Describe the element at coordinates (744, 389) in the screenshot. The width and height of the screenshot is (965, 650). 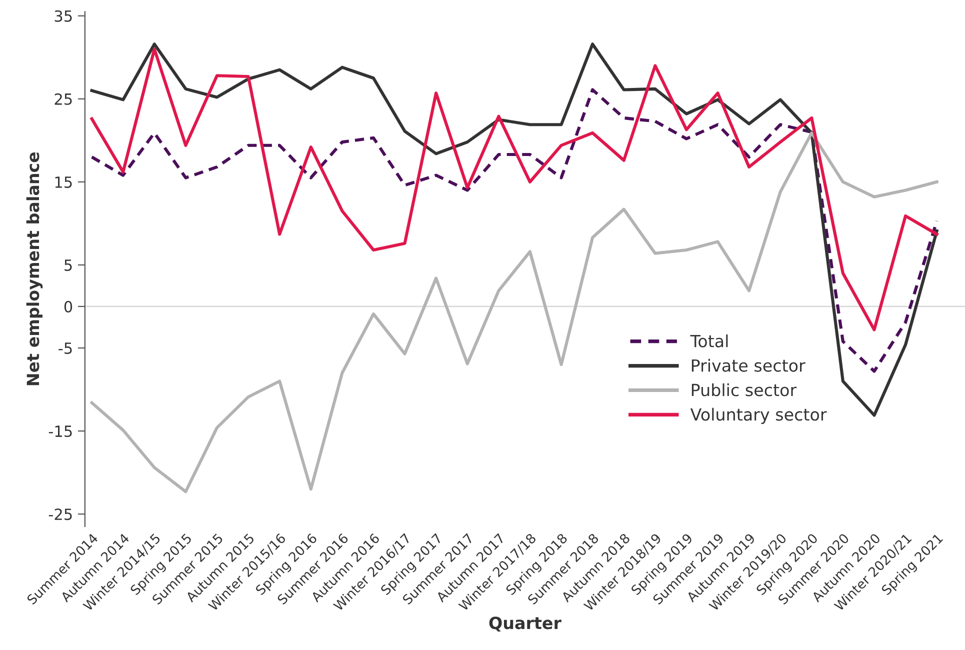
I see `legend-label: Public sector` at that location.